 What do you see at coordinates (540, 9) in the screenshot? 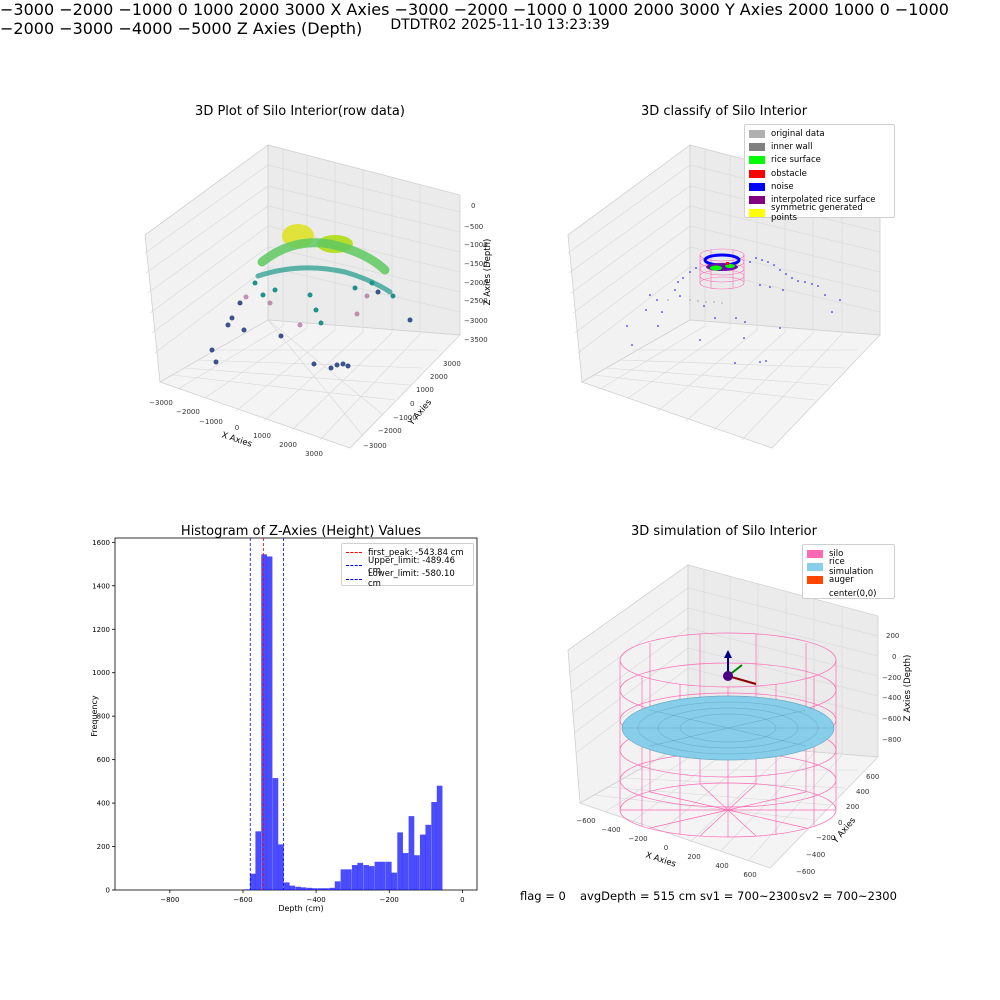
I see `classify-y-tick: −1000` at bounding box center [540, 9].